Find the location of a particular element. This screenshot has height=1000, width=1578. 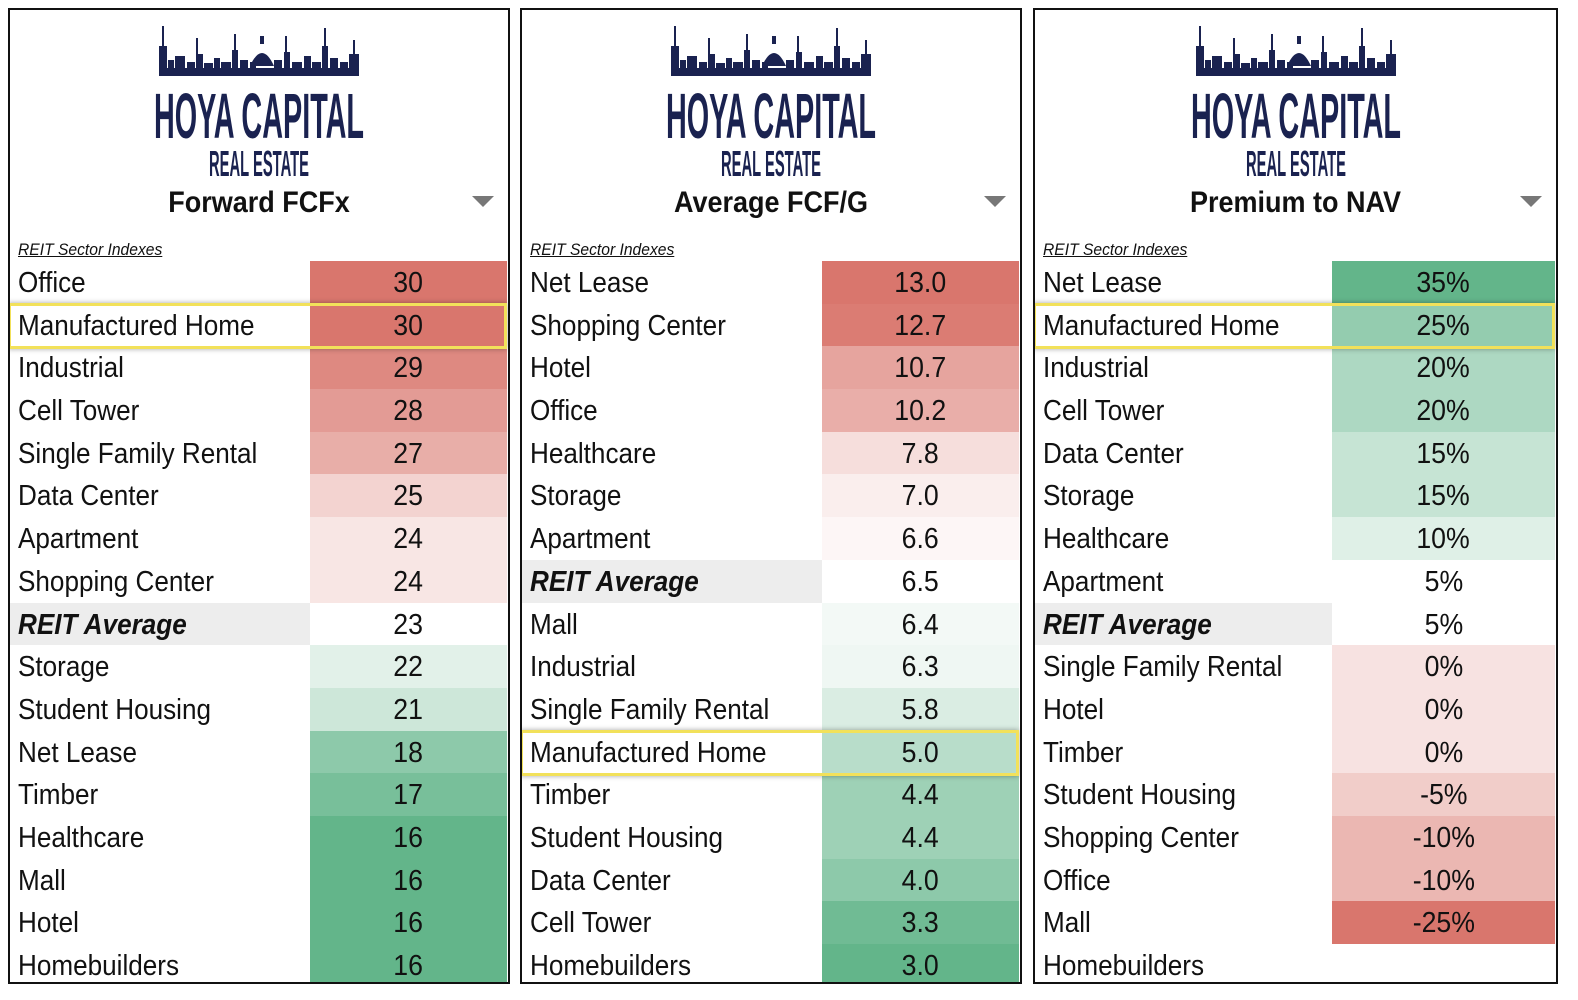

table-row: Net Lease 18 is located at coordinates (259, 752).